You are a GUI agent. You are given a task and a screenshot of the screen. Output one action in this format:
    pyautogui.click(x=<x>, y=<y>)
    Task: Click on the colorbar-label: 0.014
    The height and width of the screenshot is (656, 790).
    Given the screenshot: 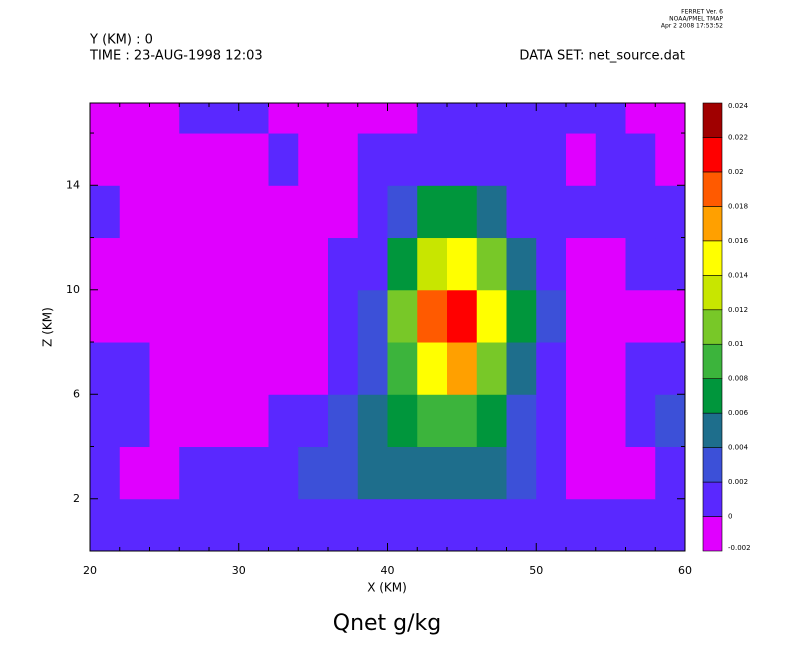 What is the action you would take?
    pyautogui.click(x=738, y=275)
    